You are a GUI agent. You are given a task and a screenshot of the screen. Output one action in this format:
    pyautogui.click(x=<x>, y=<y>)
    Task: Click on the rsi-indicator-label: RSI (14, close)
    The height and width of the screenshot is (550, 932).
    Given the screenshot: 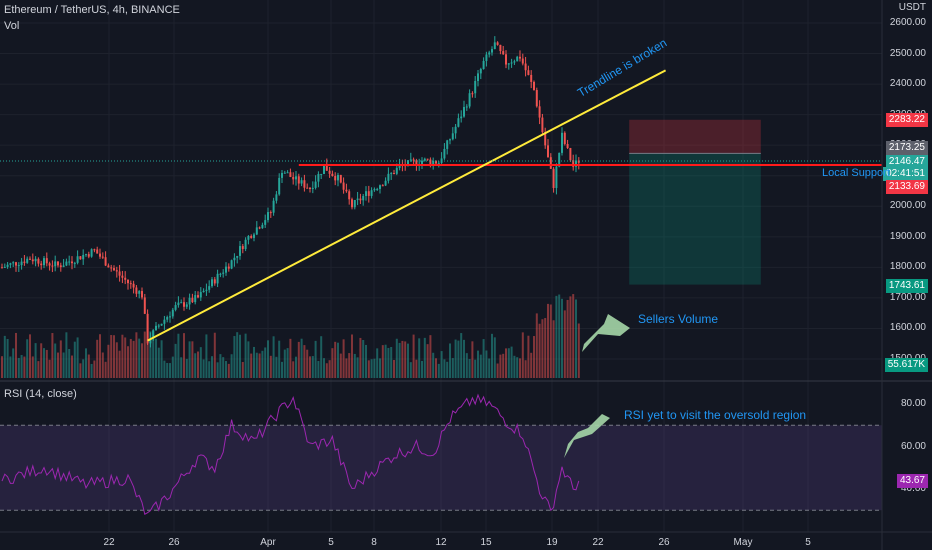 What is the action you would take?
    pyautogui.click(x=40, y=394)
    